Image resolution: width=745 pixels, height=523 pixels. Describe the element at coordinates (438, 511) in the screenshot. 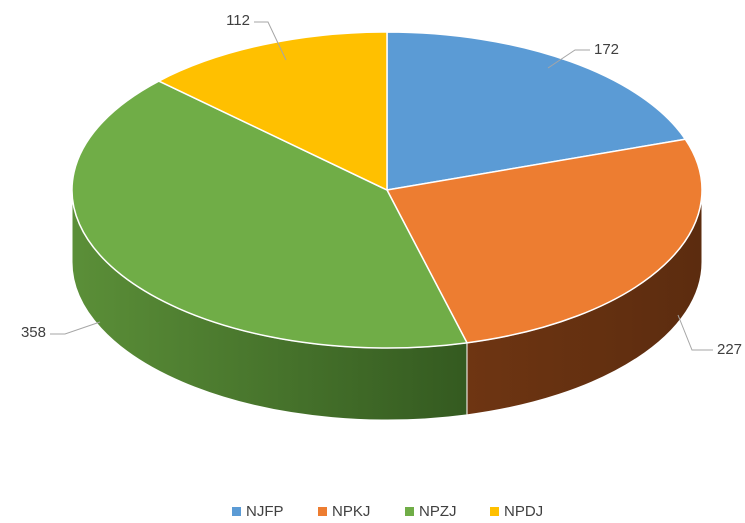

I see `legend-label: NPZJ` at that location.